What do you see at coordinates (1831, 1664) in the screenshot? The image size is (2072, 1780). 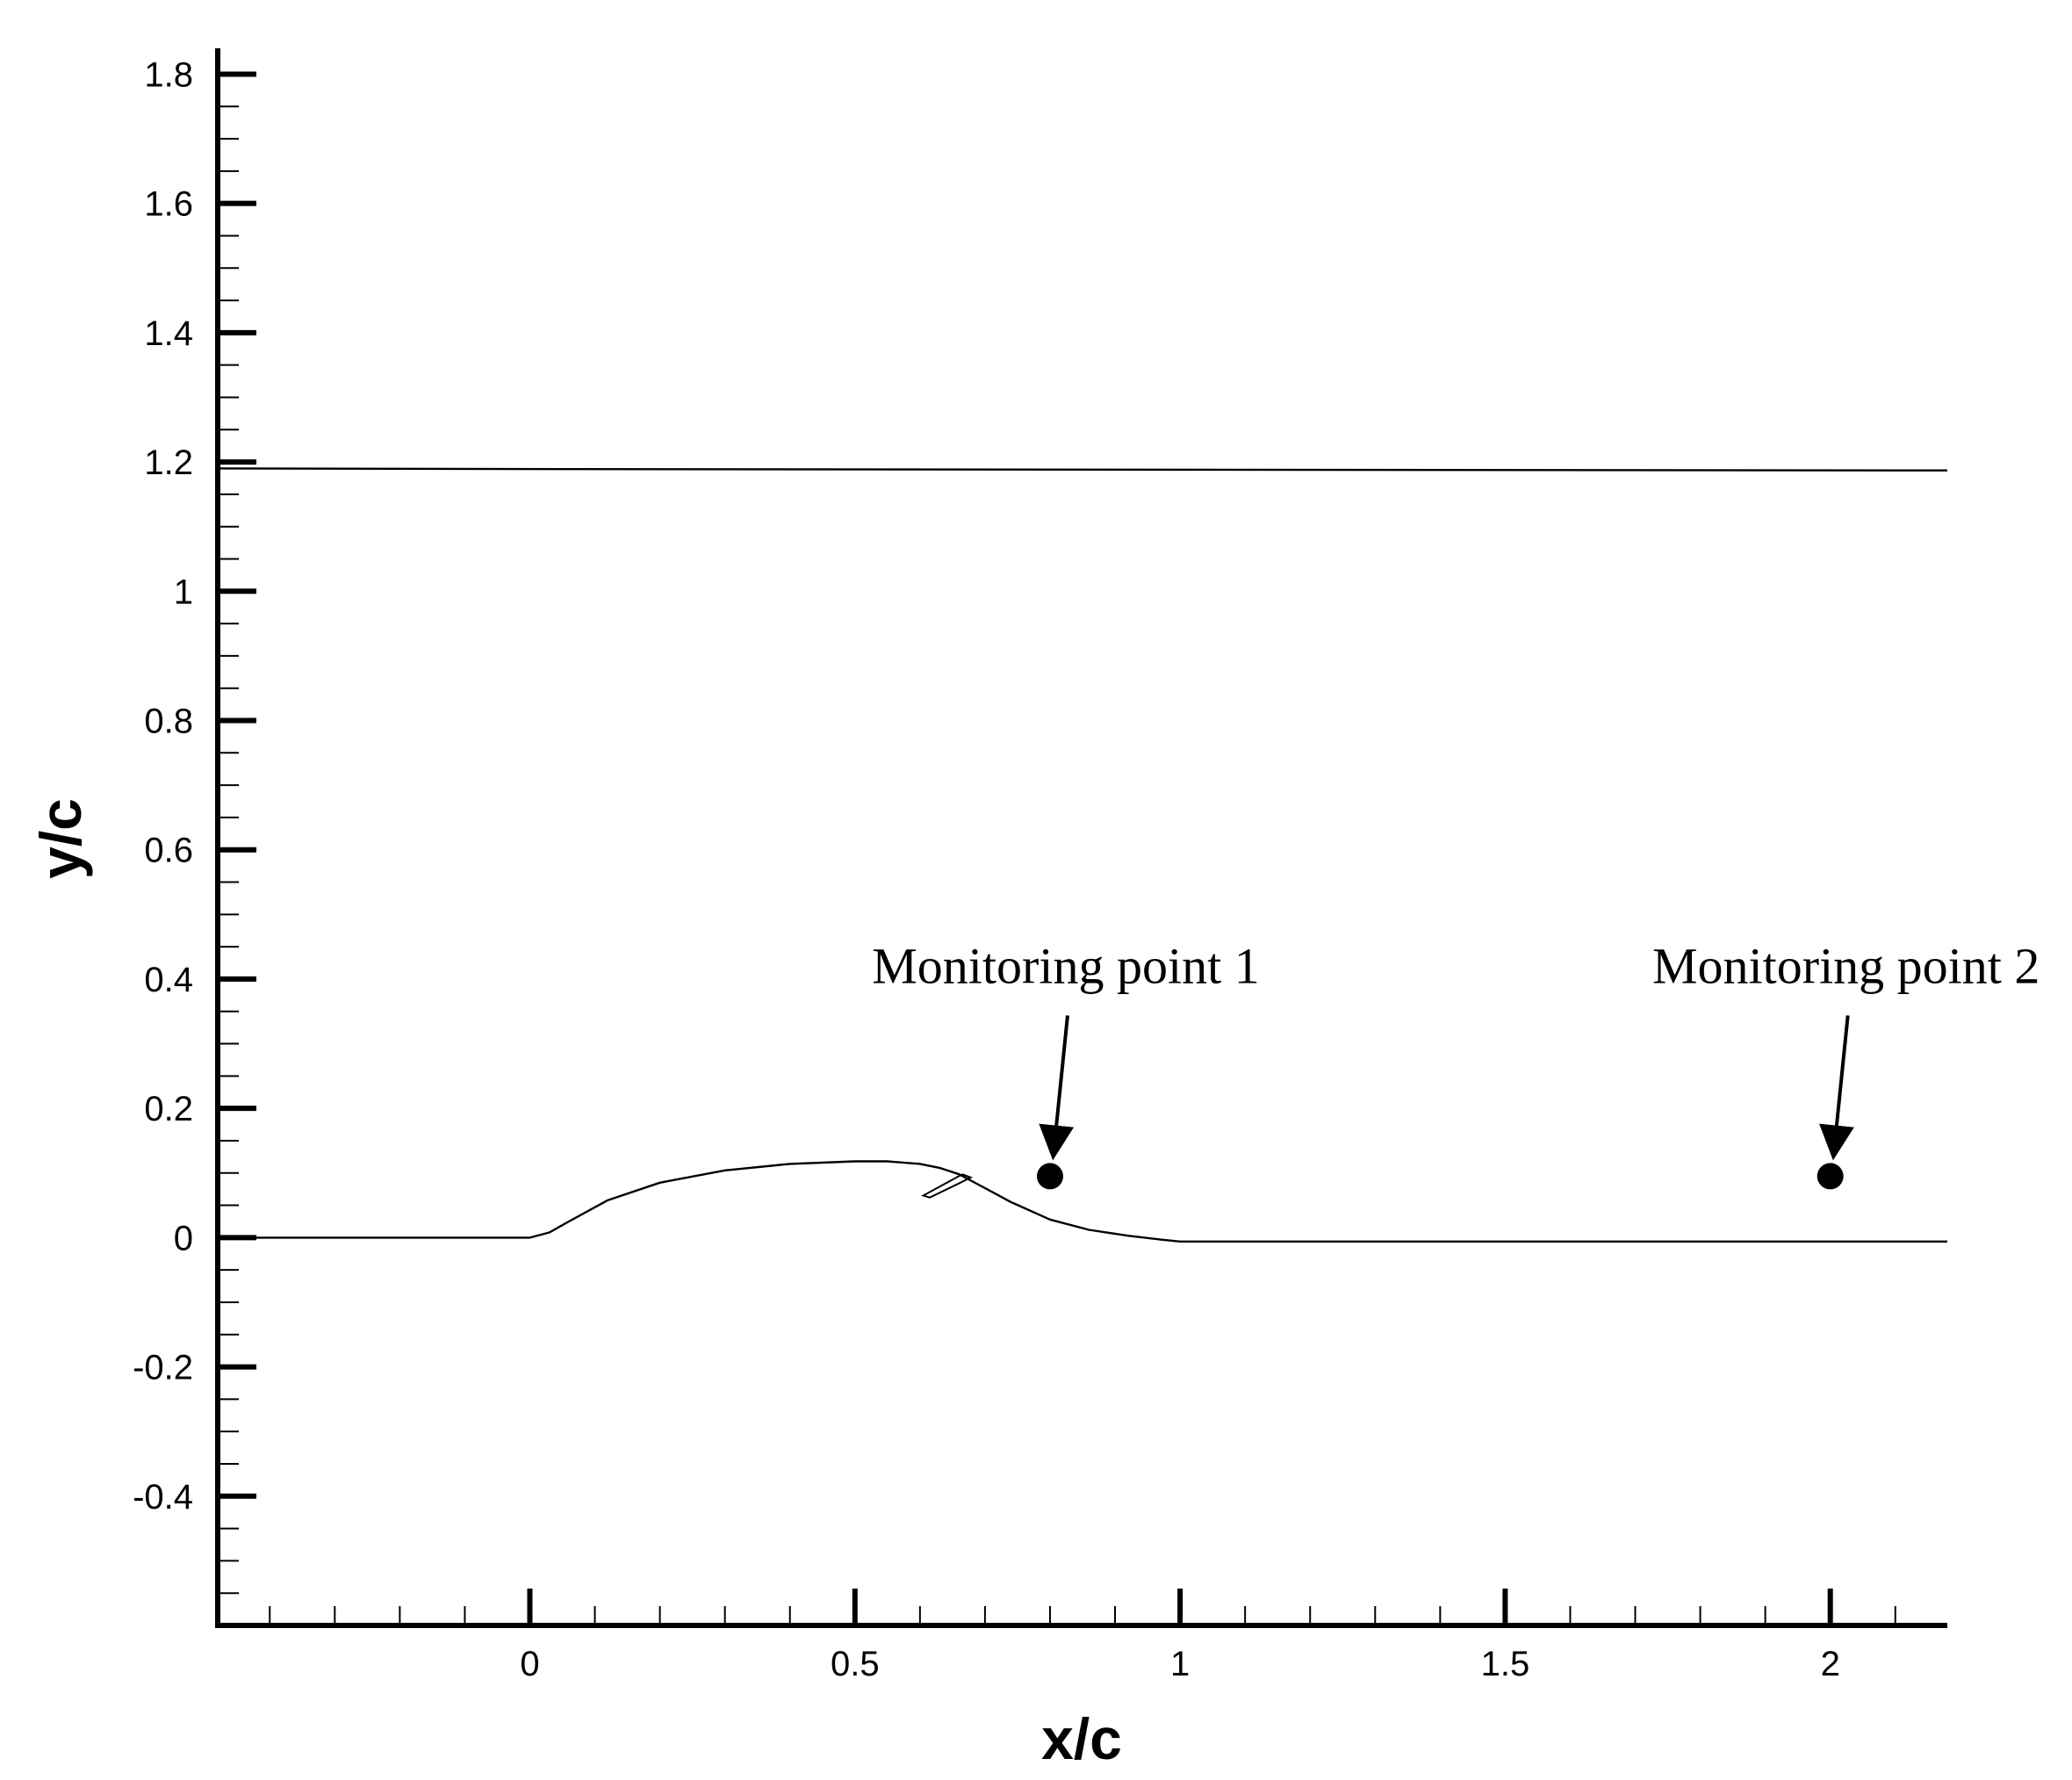 I see `x-tick-label: 2` at bounding box center [1831, 1664].